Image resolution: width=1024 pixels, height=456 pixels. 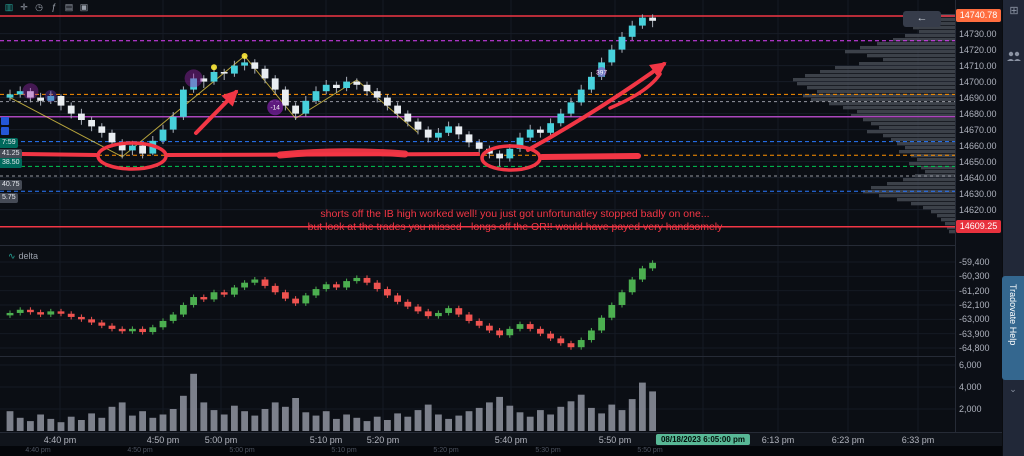 What do you see at coordinates (9, 7) in the screenshot?
I see `chart-style-icon: ▥` at bounding box center [9, 7].